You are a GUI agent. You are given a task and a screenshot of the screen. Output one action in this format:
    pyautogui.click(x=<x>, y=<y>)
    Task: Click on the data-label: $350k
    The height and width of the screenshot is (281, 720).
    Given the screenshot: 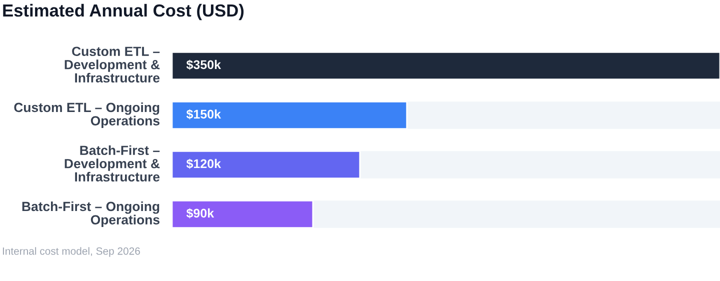 What is the action you would take?
    pyautogui.click(x=204, y=65)
    